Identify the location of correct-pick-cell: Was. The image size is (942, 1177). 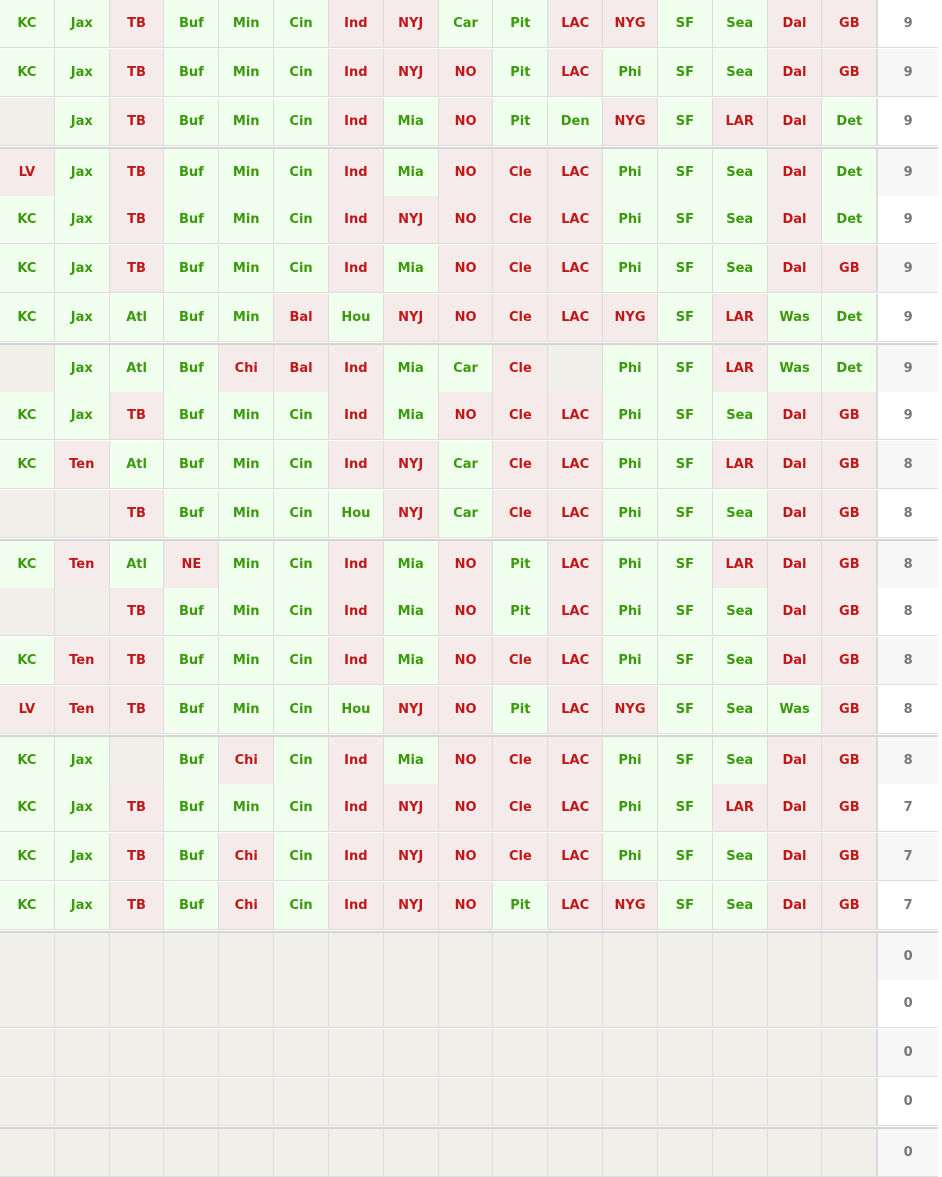
(795, 710).